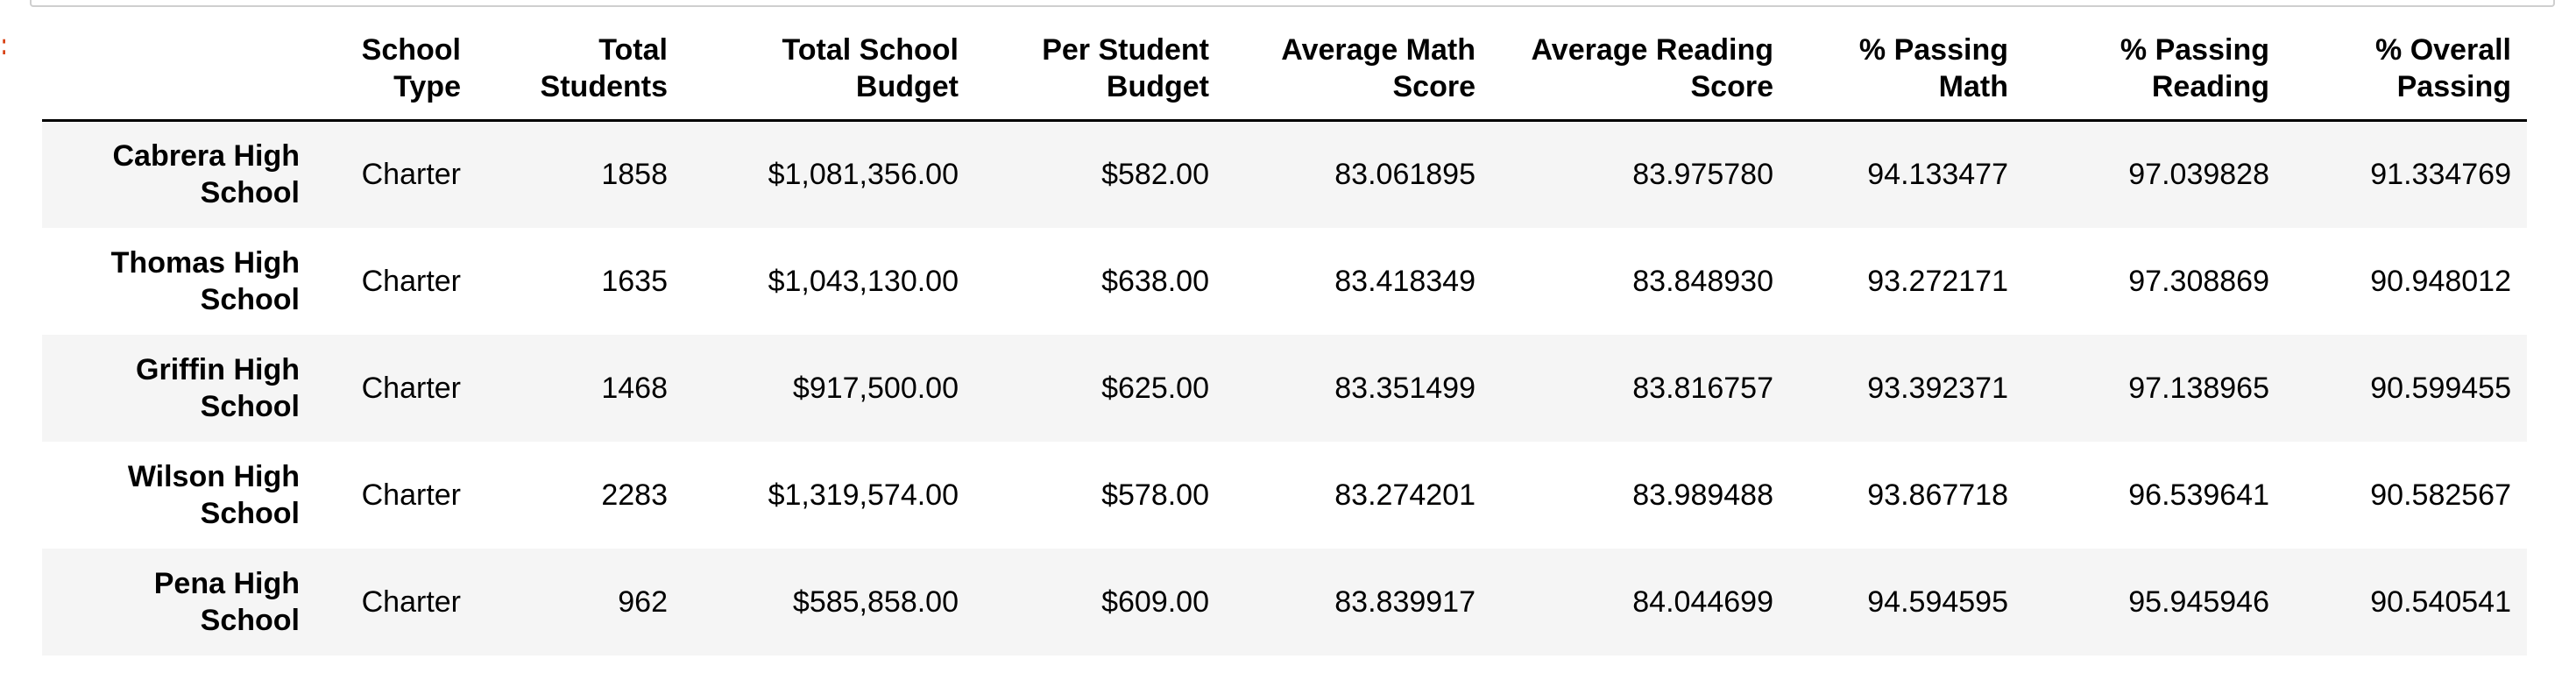 Image resolution: width=2576 pixels, height=673 pixels. Describe the element at coordinates (634, 281) in the screenshot. I see `table-cell: 1635` at that location.